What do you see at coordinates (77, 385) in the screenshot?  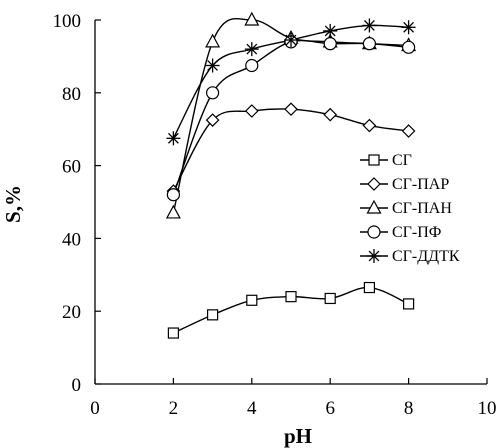 I see `y-tick-label: 0` at bounding box center [77, 385].